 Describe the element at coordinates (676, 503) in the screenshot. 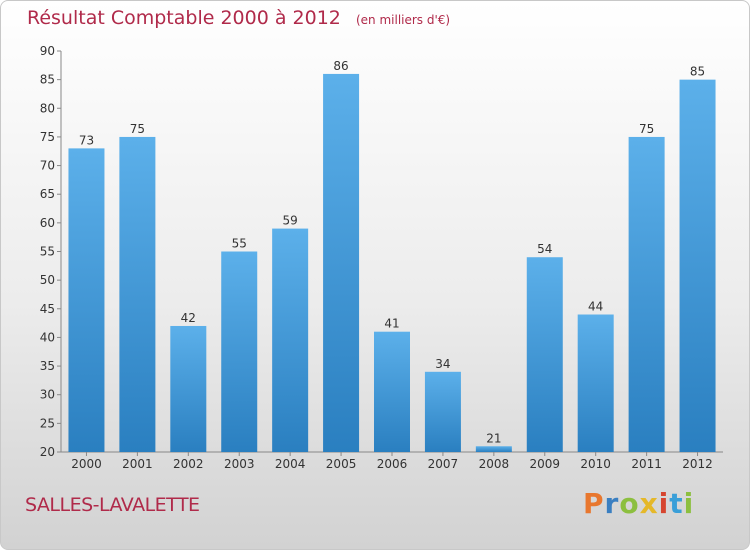

I see `logo-letter: t` at that location.